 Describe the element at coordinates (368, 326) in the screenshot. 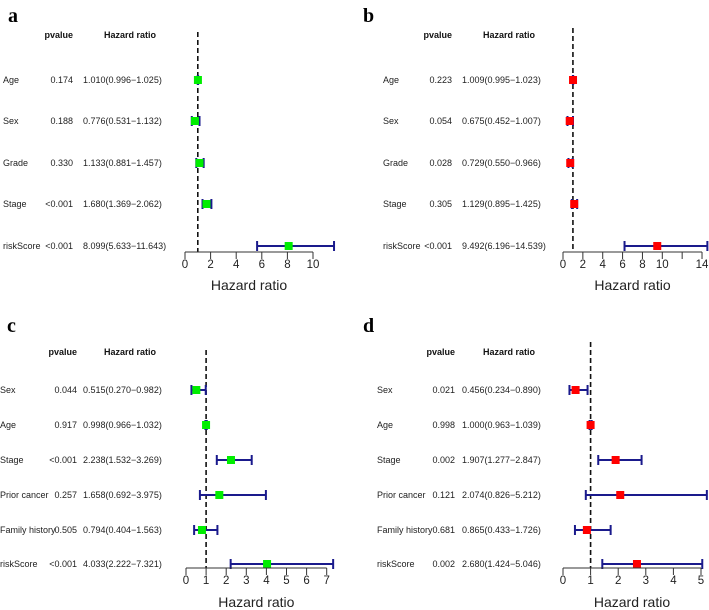

I see `panel-label: d` at that location.